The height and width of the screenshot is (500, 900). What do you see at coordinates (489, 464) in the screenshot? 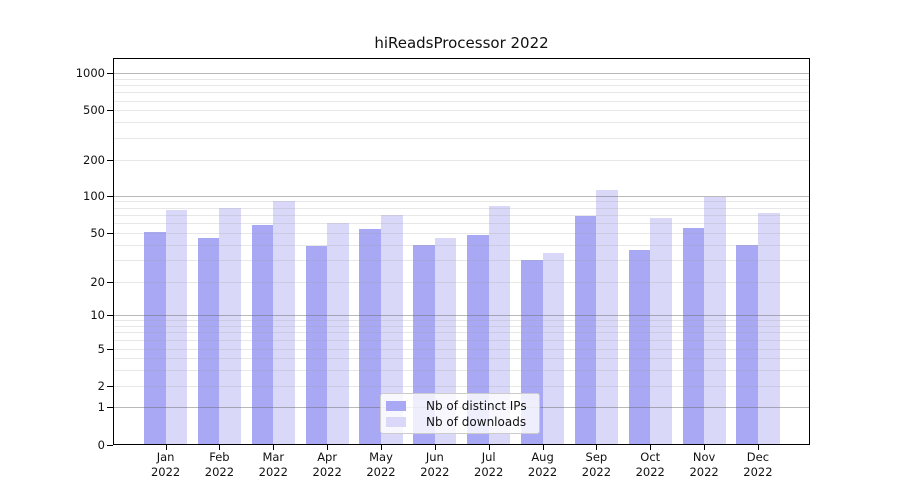
I see `x-tick-label: Jul 2022` at bounding box center [489, 464].